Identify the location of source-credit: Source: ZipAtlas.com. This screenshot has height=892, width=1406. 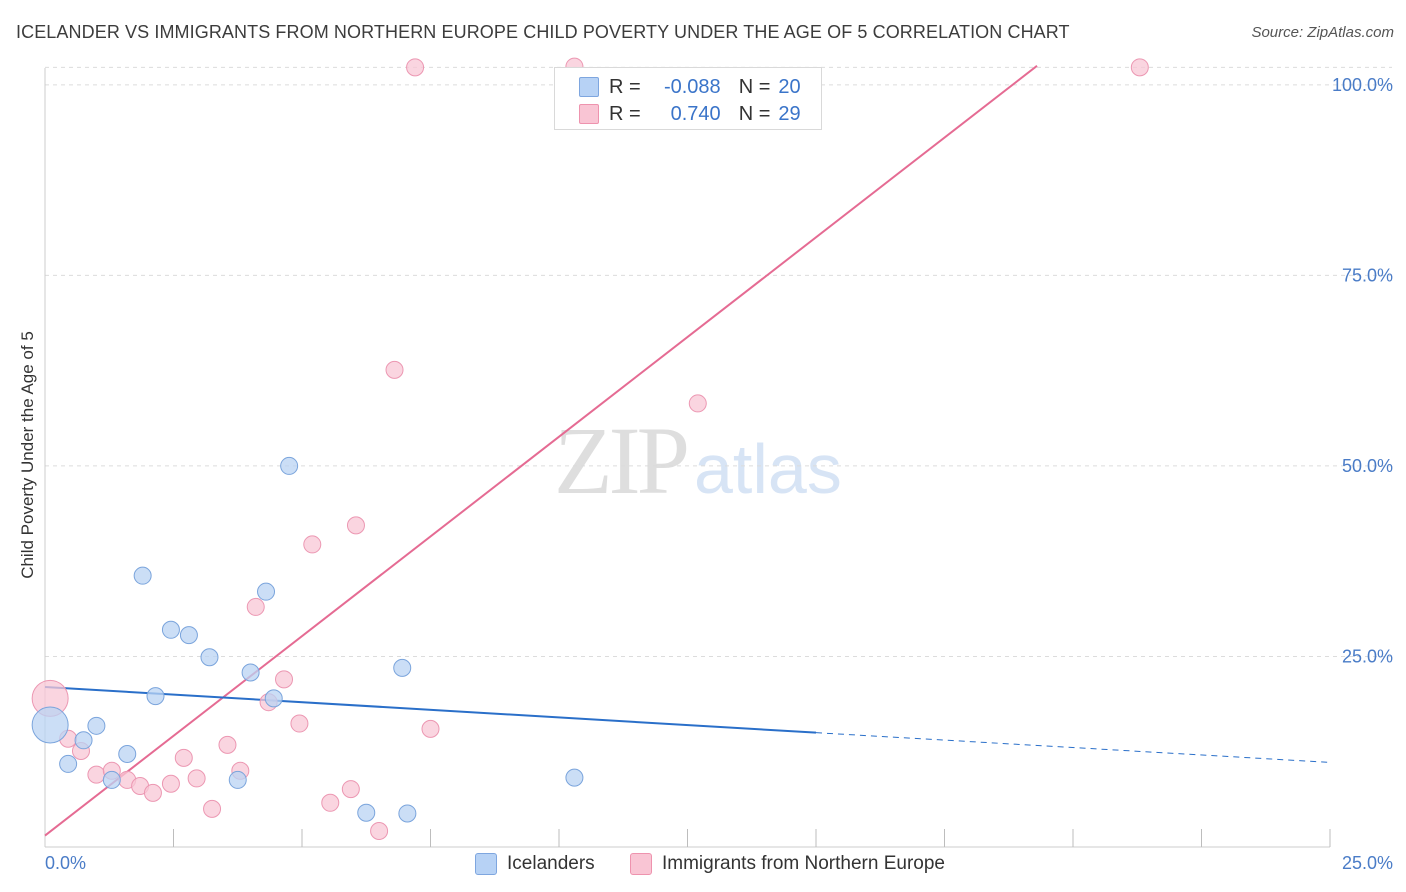
(1322, 32).